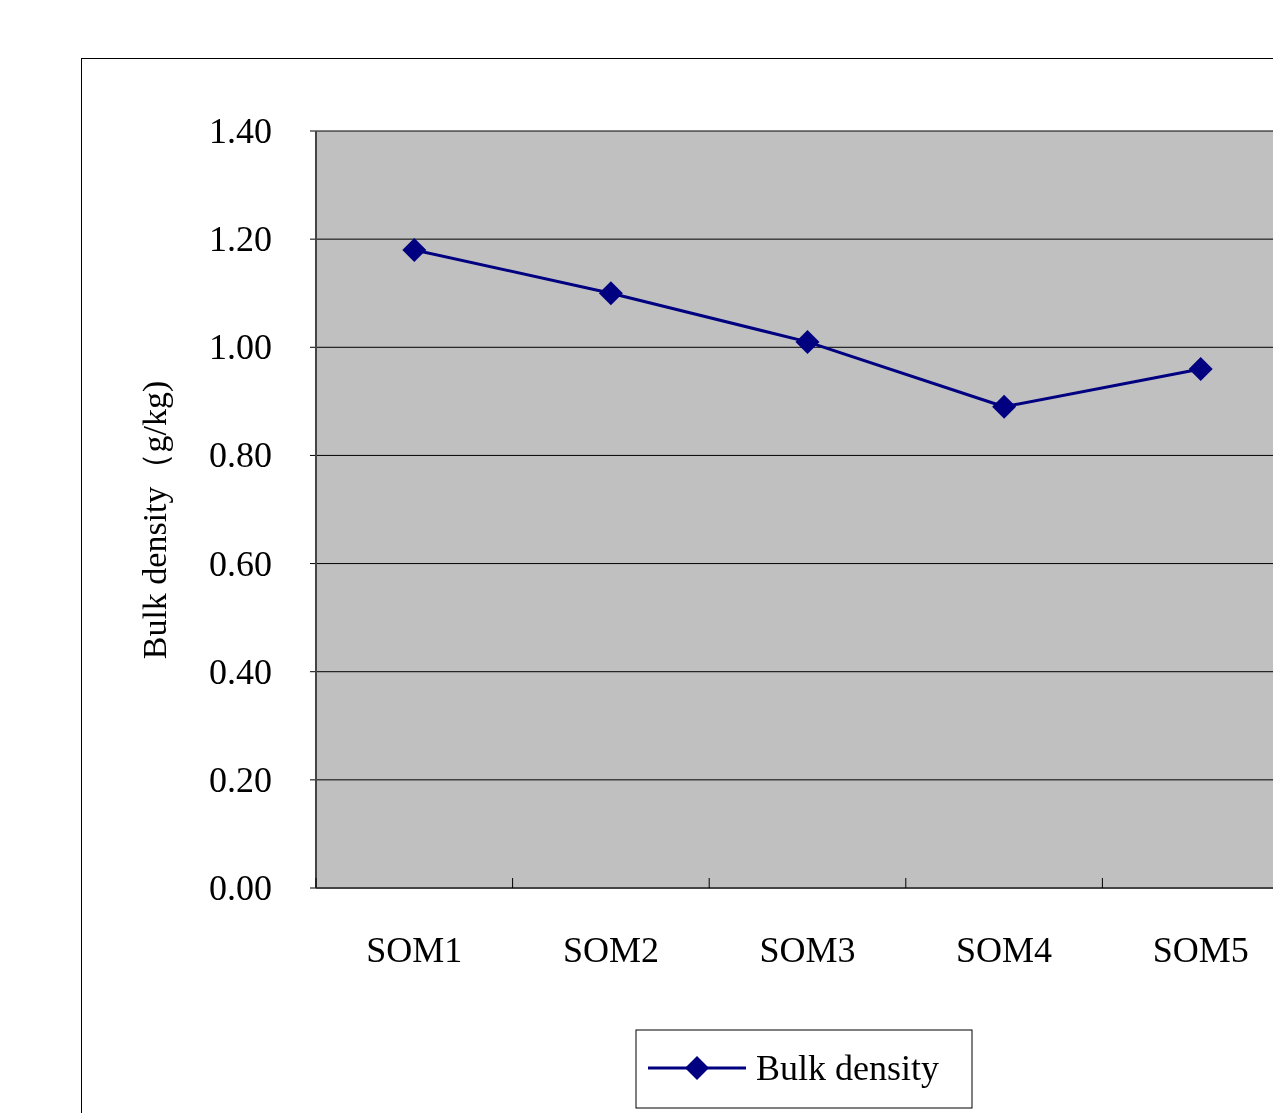  I want to click on y-axis-title: Bulk density（g/kg), so click(155, 520).